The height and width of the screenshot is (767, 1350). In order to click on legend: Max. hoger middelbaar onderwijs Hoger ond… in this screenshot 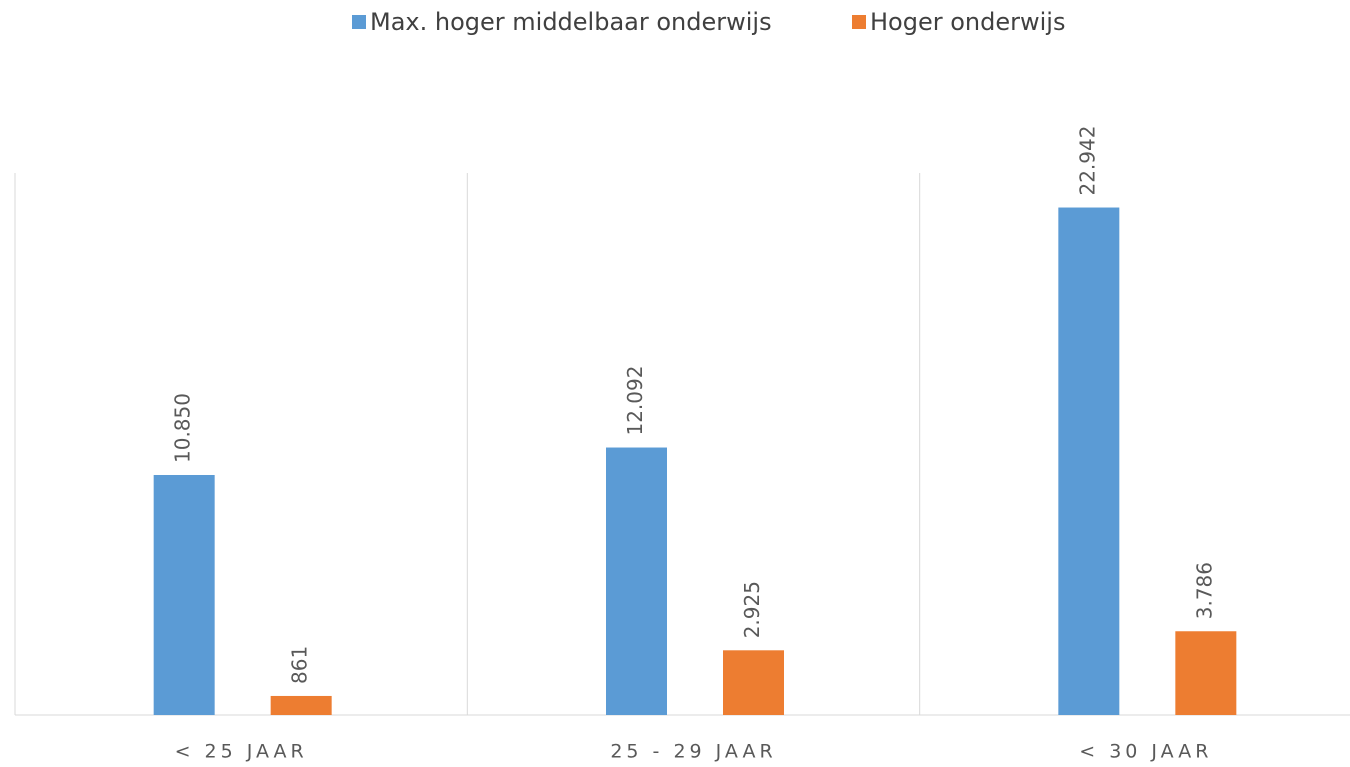, I will do `click(708, 22)`.